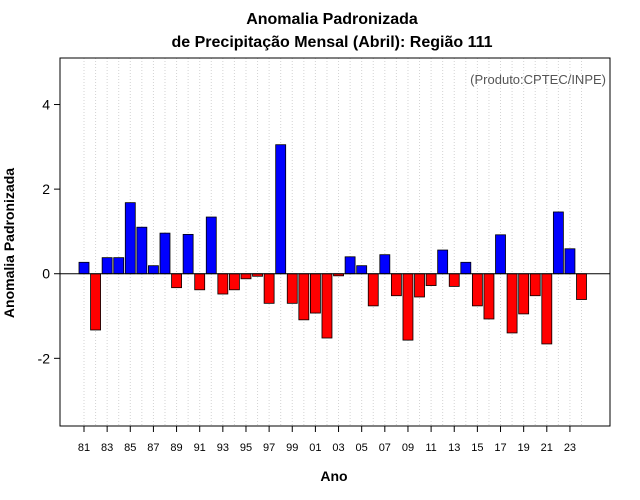  I want to click on x-tick-label: 19, so click(524, 448).